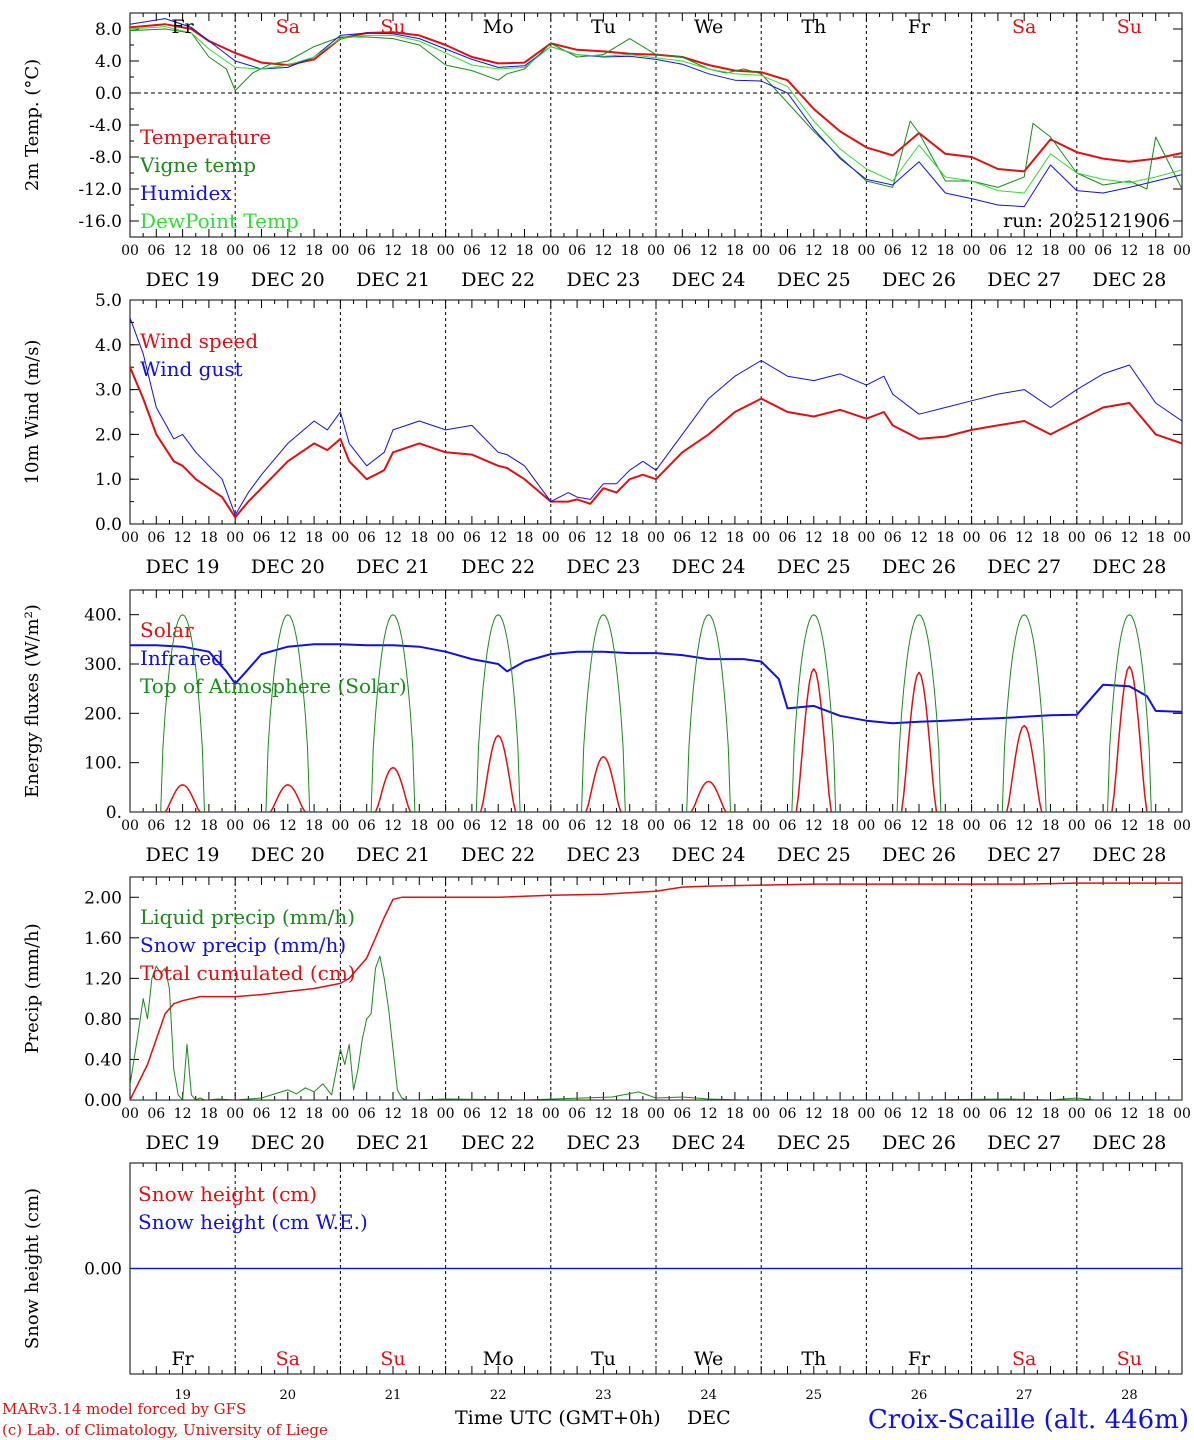 The image size is (1194, 1440). What do you see at coordinates (708, 1395) in the screenshot?
I see `day-number-label: 24` at bounding box center [708, 1395].